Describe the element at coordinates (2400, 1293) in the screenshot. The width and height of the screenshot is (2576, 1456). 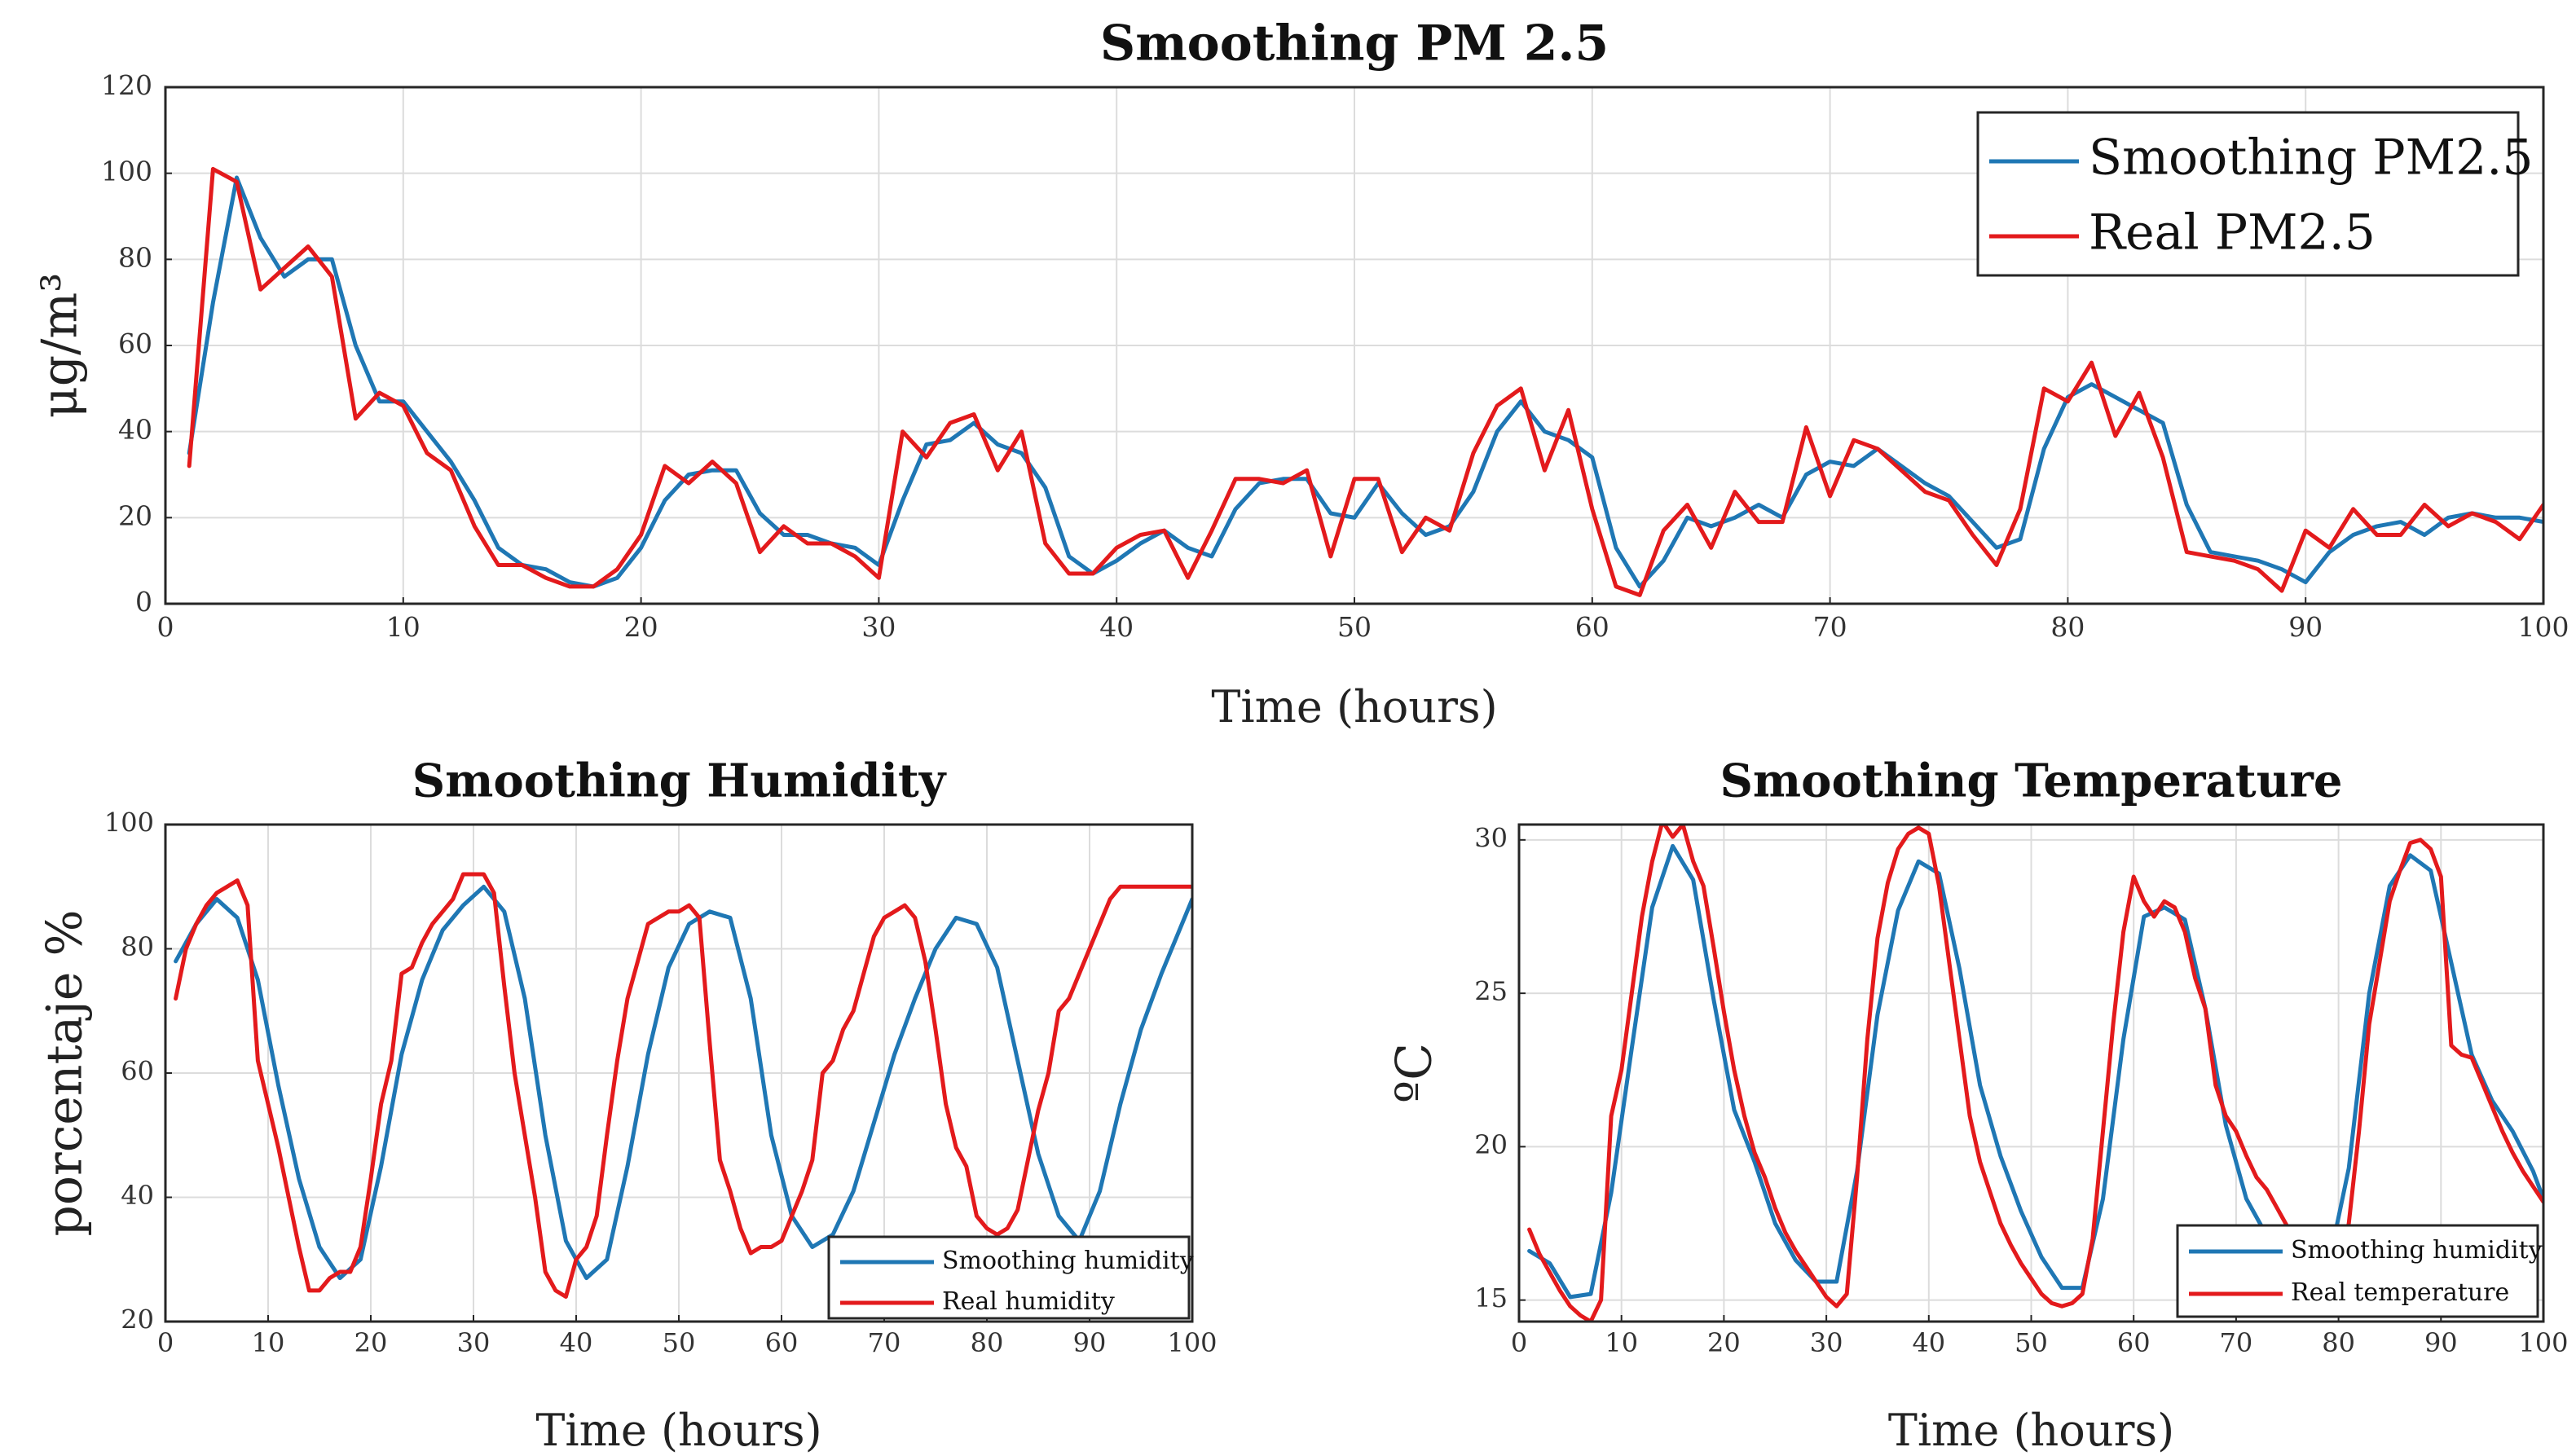
I see `legend-label: Real temperature` at that location.